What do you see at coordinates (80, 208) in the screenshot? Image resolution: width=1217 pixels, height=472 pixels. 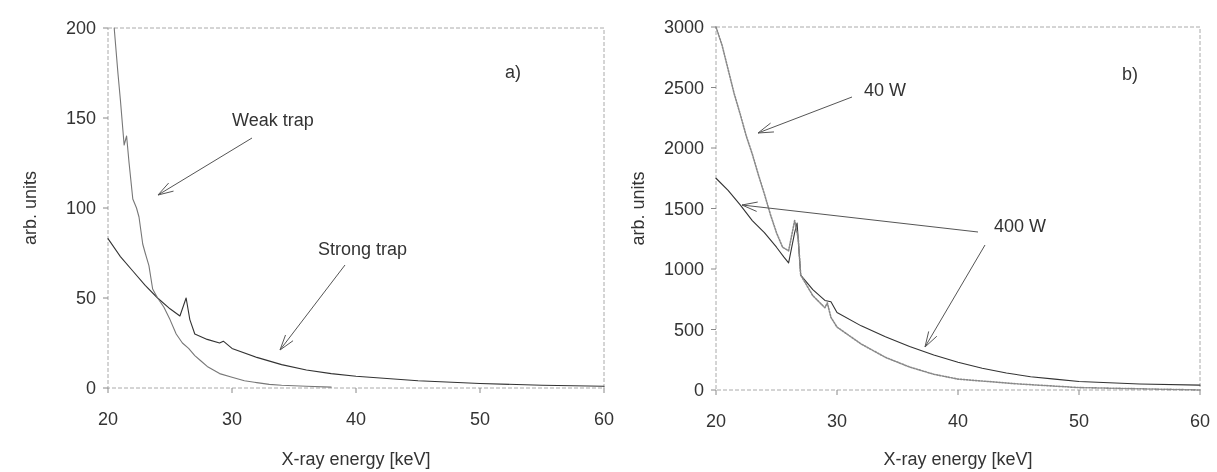 I see `y-tick-label: 100` at bounding box center [80, 208].